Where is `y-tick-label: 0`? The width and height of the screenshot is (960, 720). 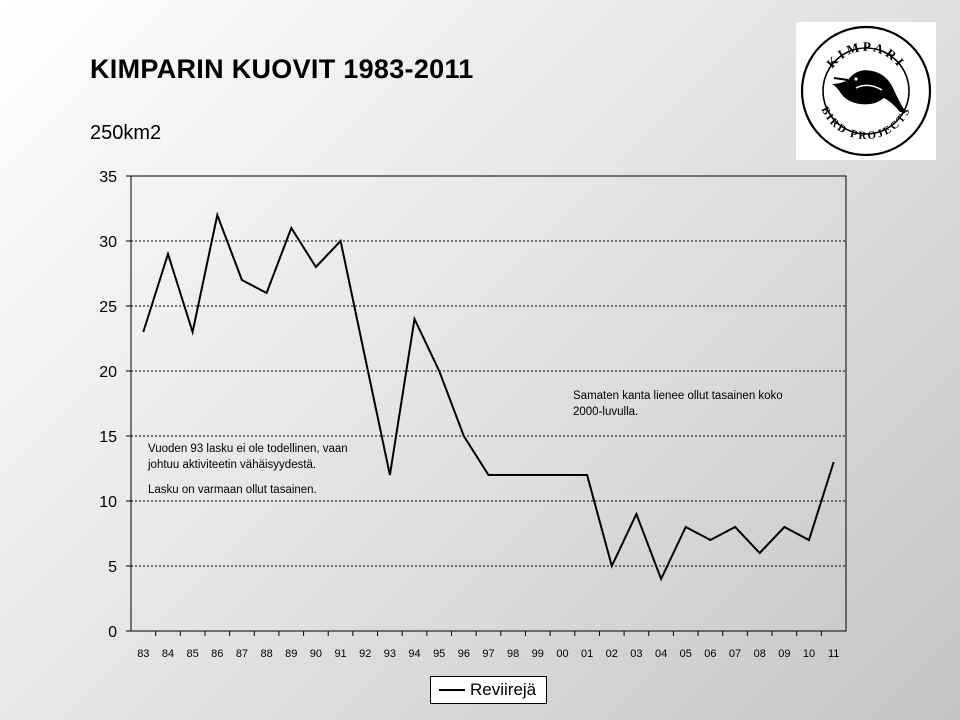 y-tick-label: 0 is located at coordinates (112, 632).